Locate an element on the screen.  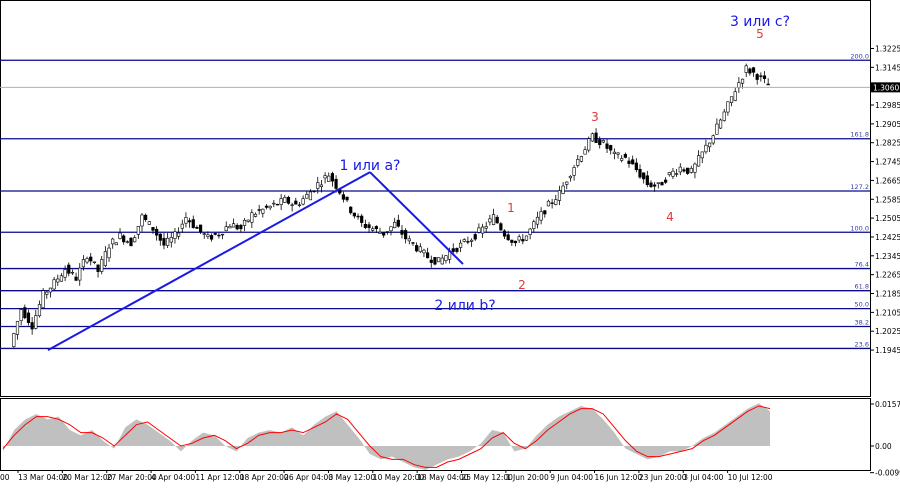
x-tick-label: 4 Apr 04:00 is located at coordinates (173, 477).